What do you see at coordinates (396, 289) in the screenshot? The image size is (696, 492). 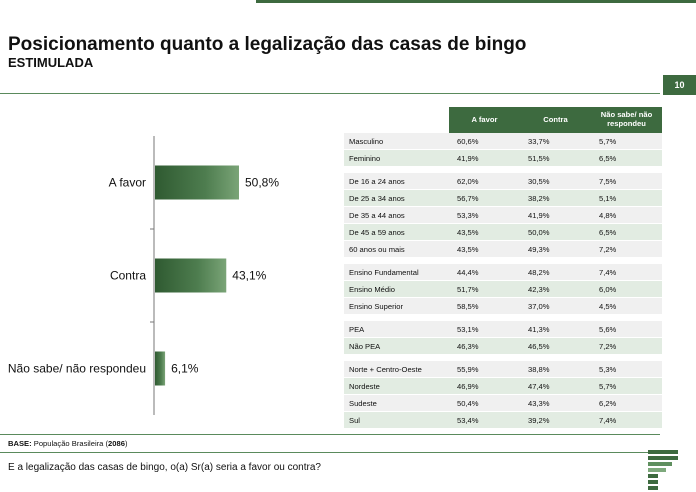 I see `table-row-label: Ensino Médio` at bounding box center [396, 289].